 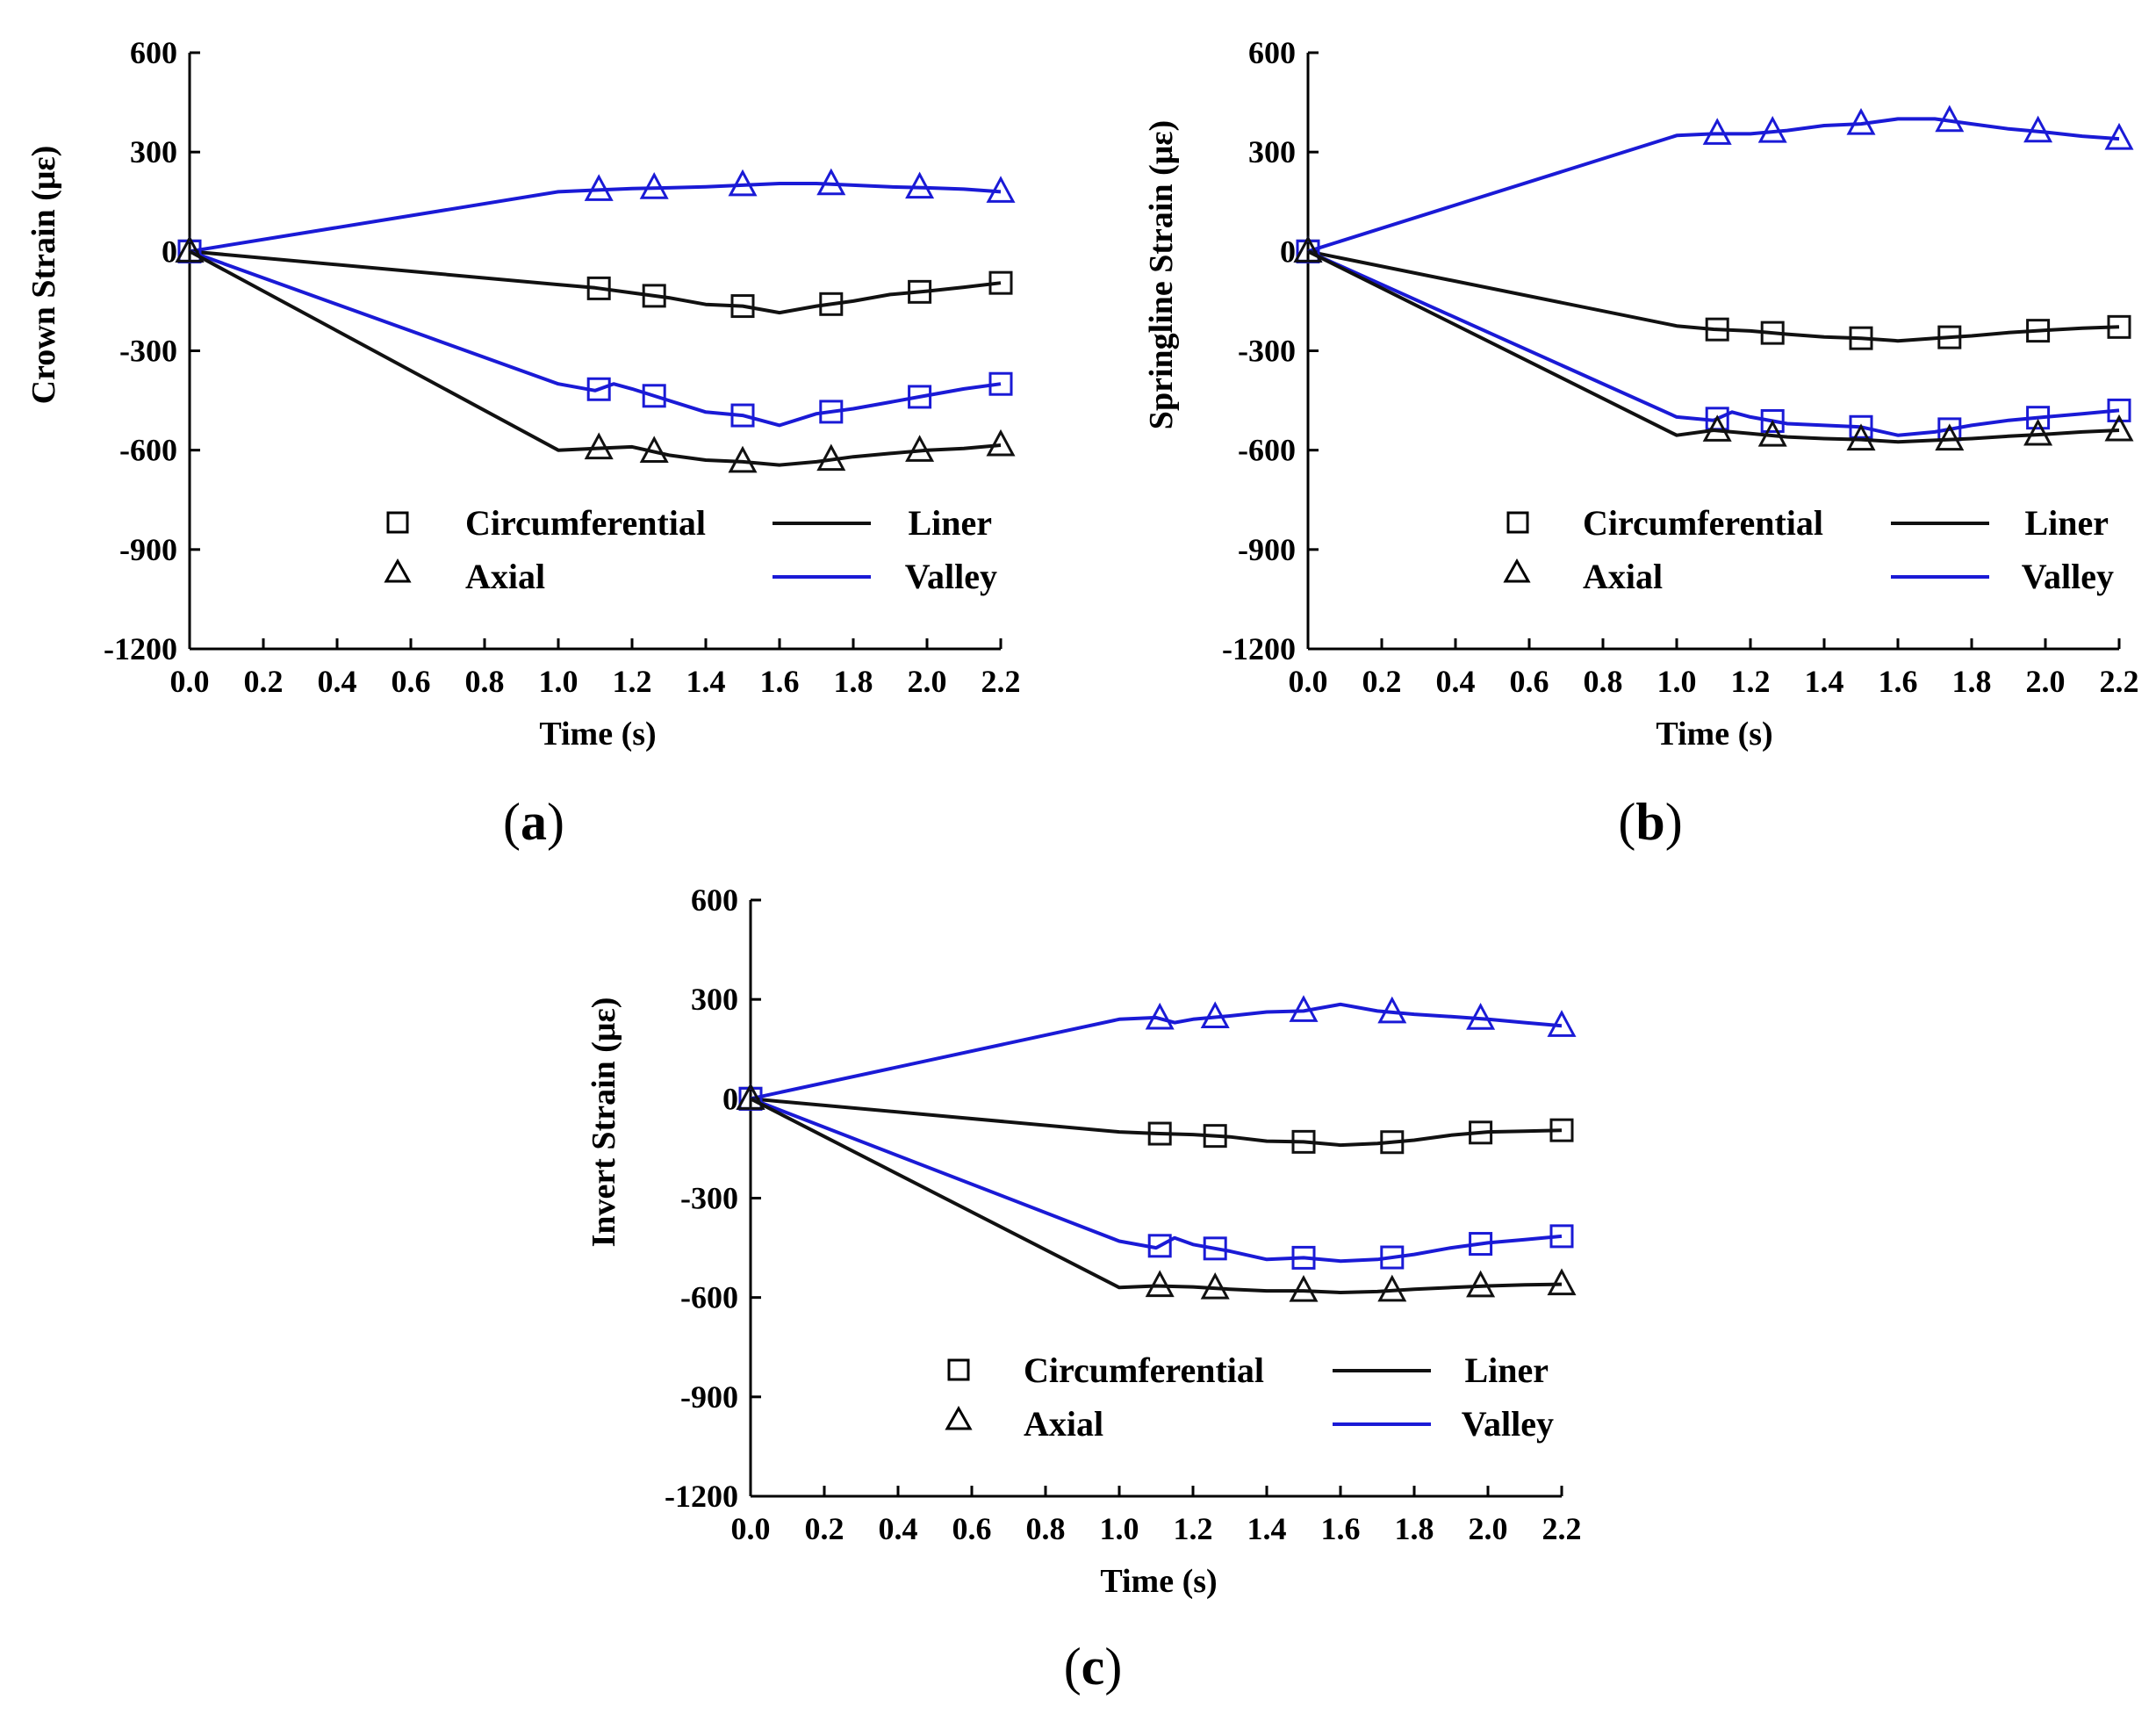 What do you see at coordinates (1341, 1528) in the screenshot?
I see `x-tick-label: 1.6` at bounding box center [1341, 1528].